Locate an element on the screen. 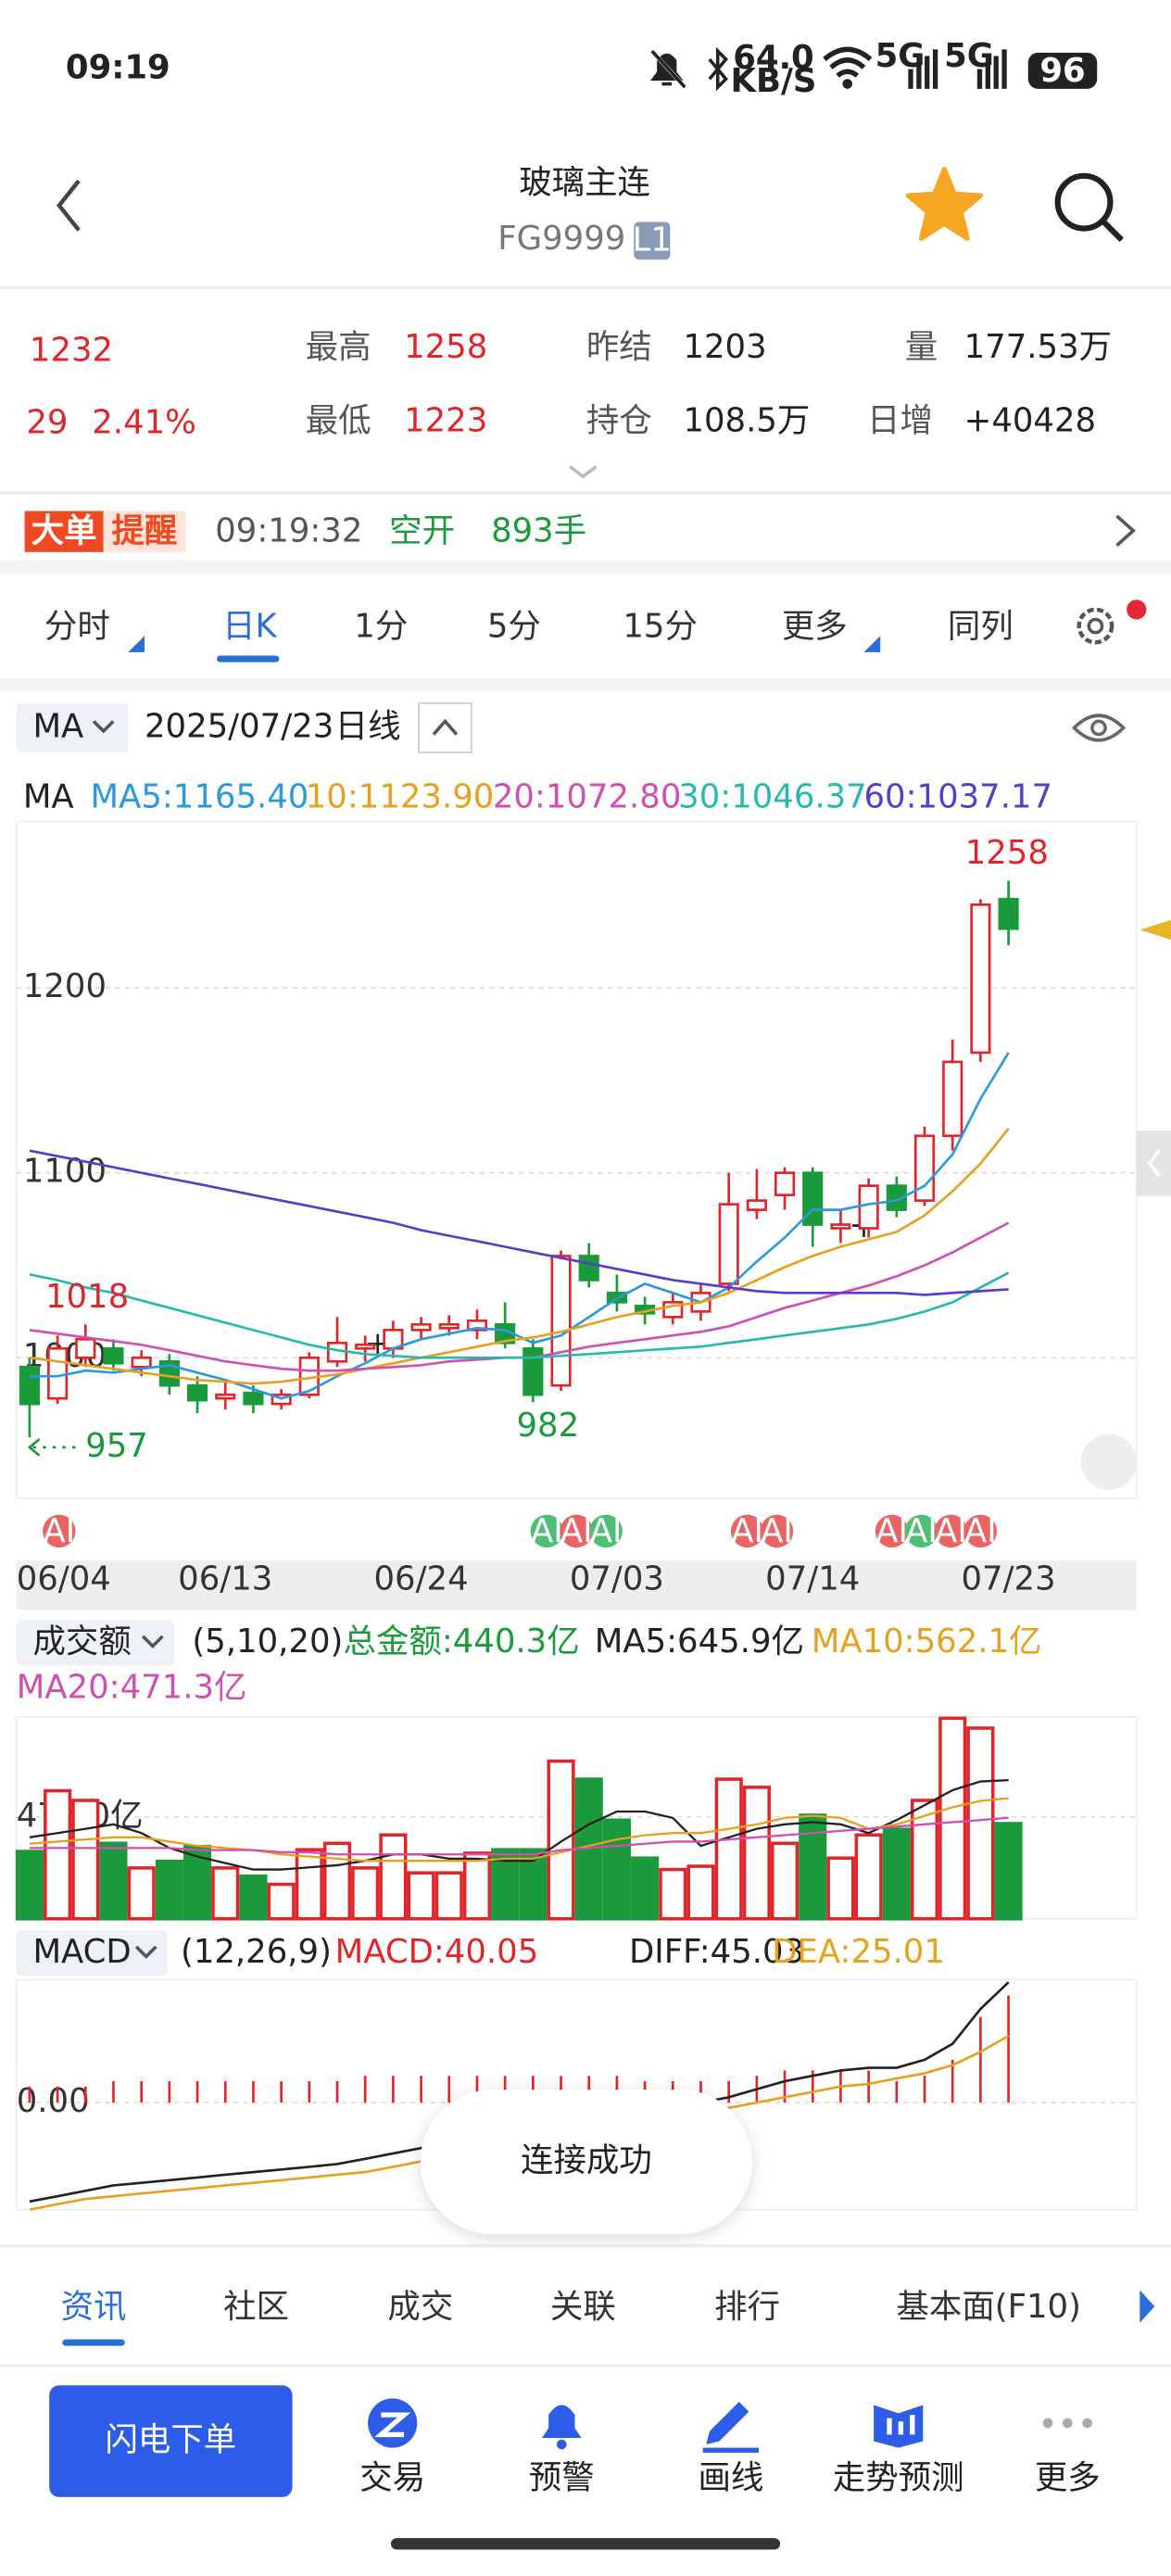 The width and height of the screenshot is (1171, 2576). period-tab: 日K is located at coordinates (250, 626).